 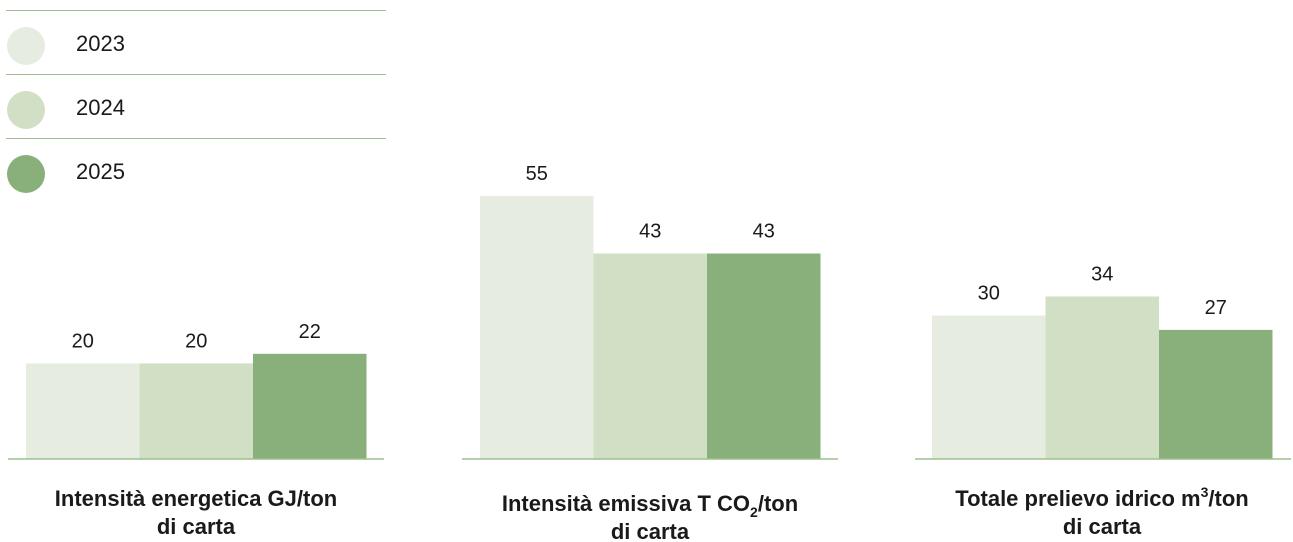 I want to click on legend-item-2024: 2024, so click(x=196, y=106).